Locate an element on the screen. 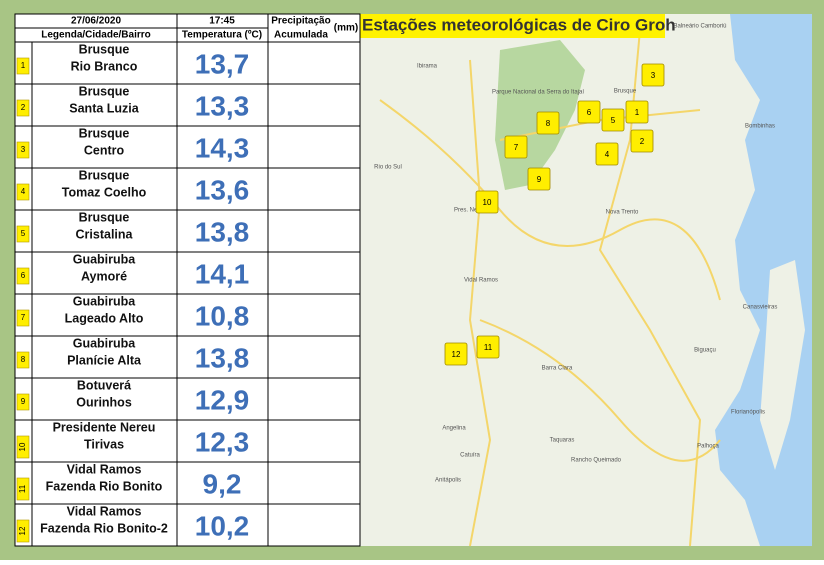 Image resolution: width=824 pixels, height=565 pixels. place-label: Anitápolis is located at coordinates (448, 481).